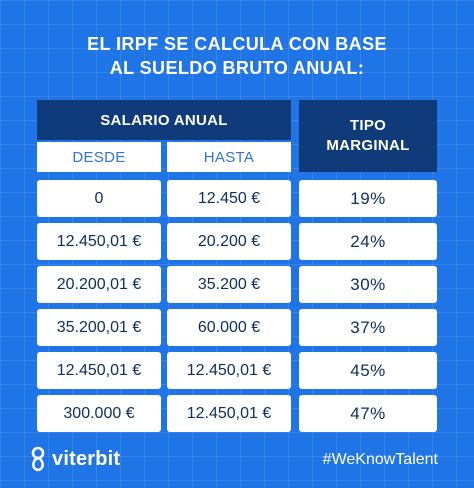  What do you see at coordinates (86, 458) in the screenshot?
I see `brand-name: viterbit` at bounding box center [86, 458].